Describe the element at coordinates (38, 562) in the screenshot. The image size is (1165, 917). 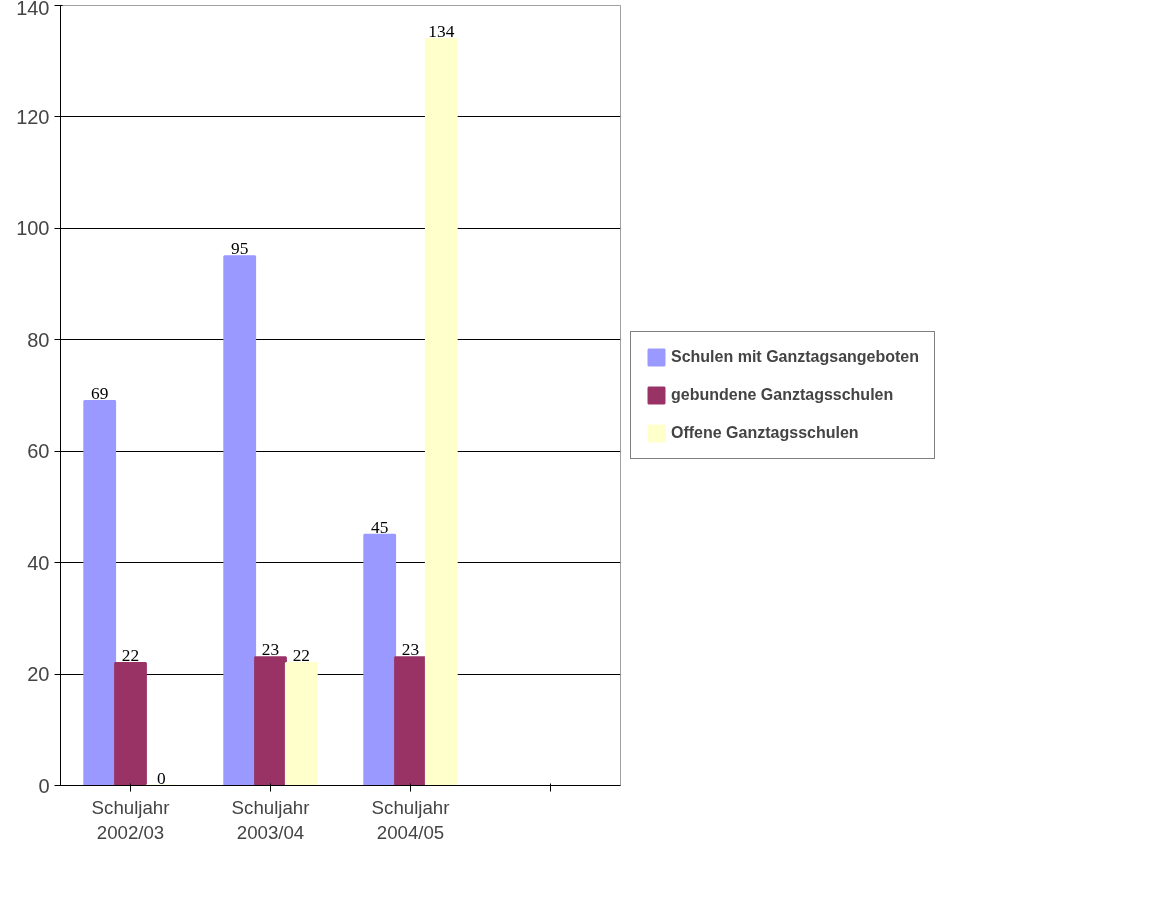
I see `y-tick-label: 40` at that location.